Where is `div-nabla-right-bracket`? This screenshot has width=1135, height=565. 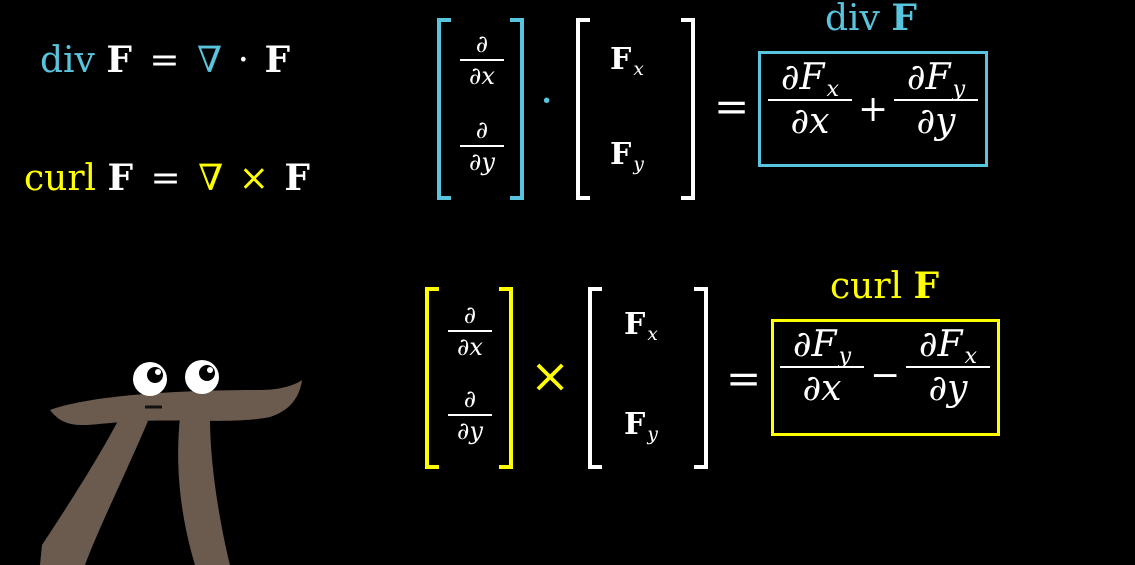 div-nabla-right-bracket is located at coordinates (517, 109).